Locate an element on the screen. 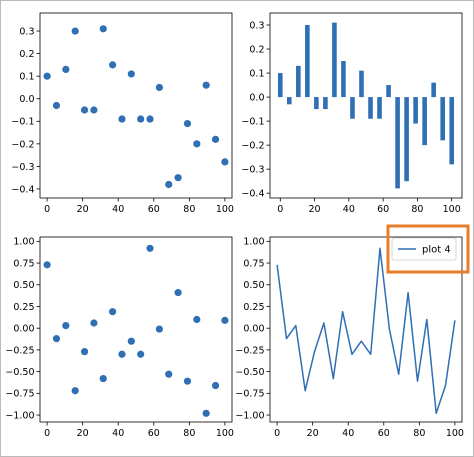  y-tick-label: −0.3 is located at coordinates (252, 170).